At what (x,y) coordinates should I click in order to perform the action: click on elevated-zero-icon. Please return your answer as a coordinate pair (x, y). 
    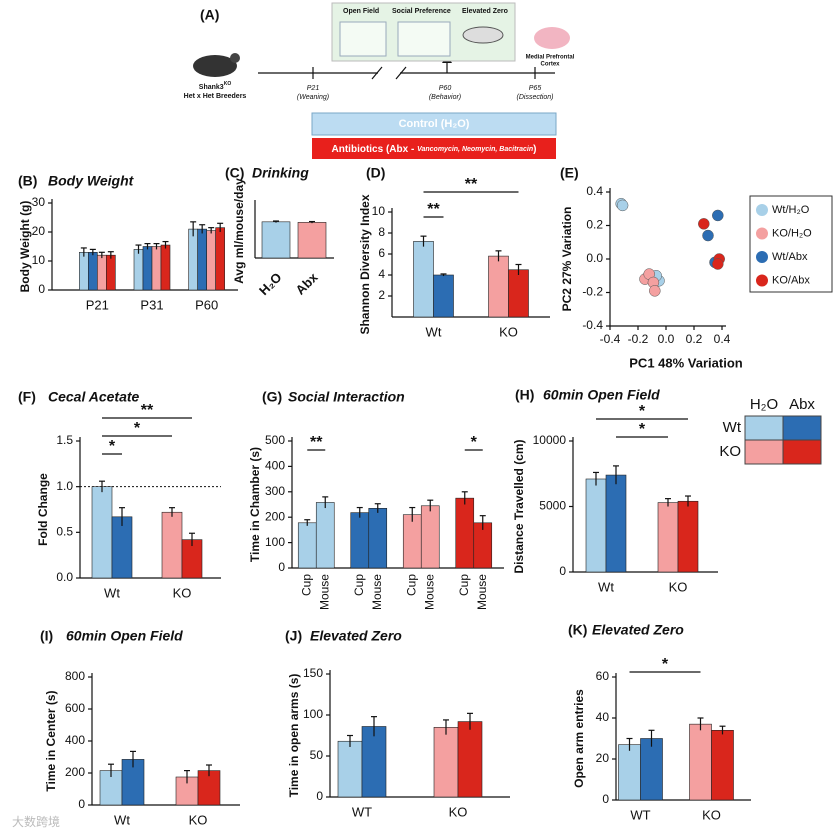
    Looking at the image, I should click on (483, 35).